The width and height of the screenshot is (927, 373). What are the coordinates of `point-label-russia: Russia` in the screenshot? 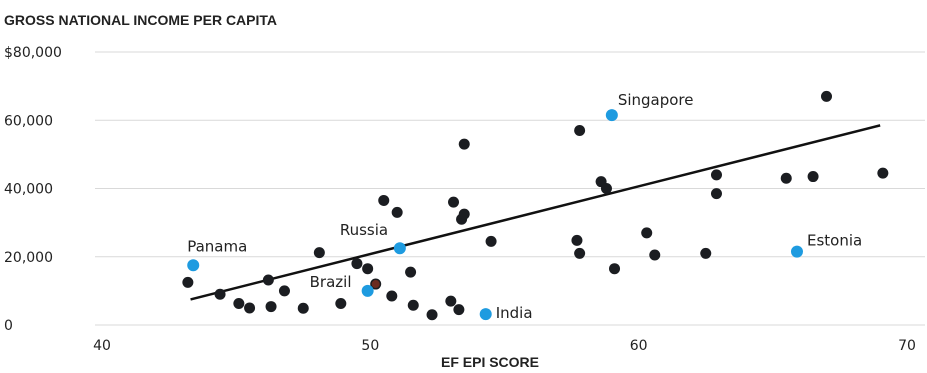 It's located at (364, 230).